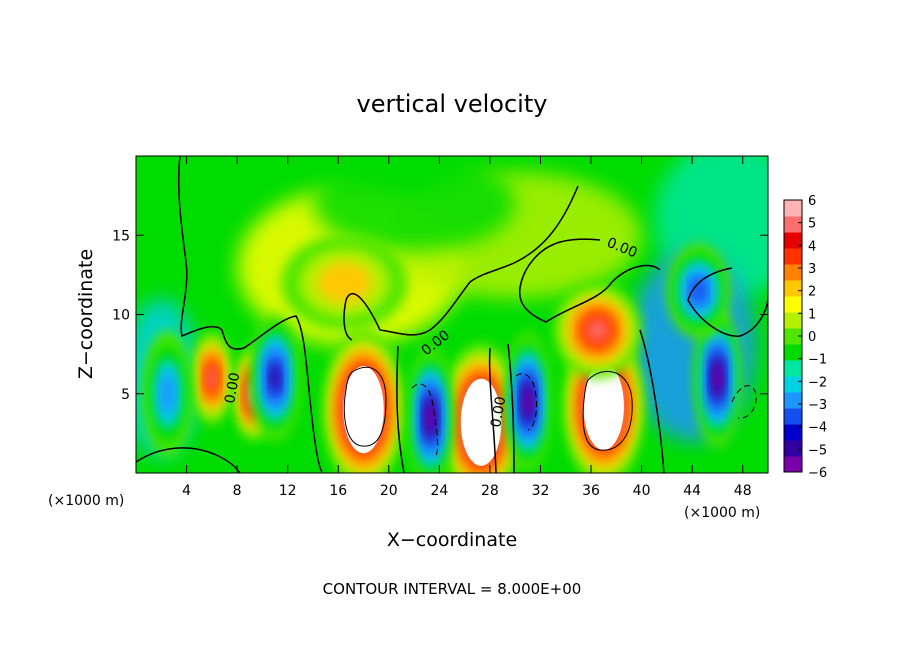 This screenshot has height=654, width=904. Describe the element at coordinates (591, 491) in the screenshot. I see `x-tick-label: 36` at that location.